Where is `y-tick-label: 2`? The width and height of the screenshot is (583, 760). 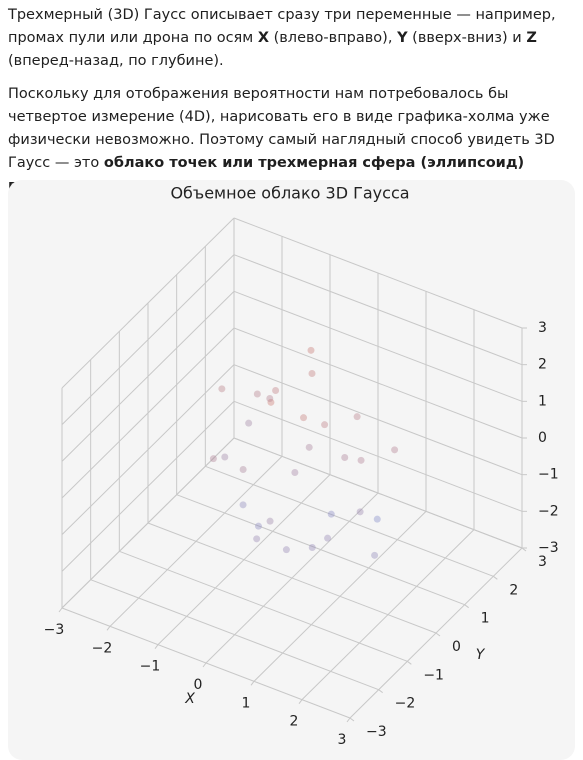 y-tick-label: 2 is located at coordinates (513, 590).